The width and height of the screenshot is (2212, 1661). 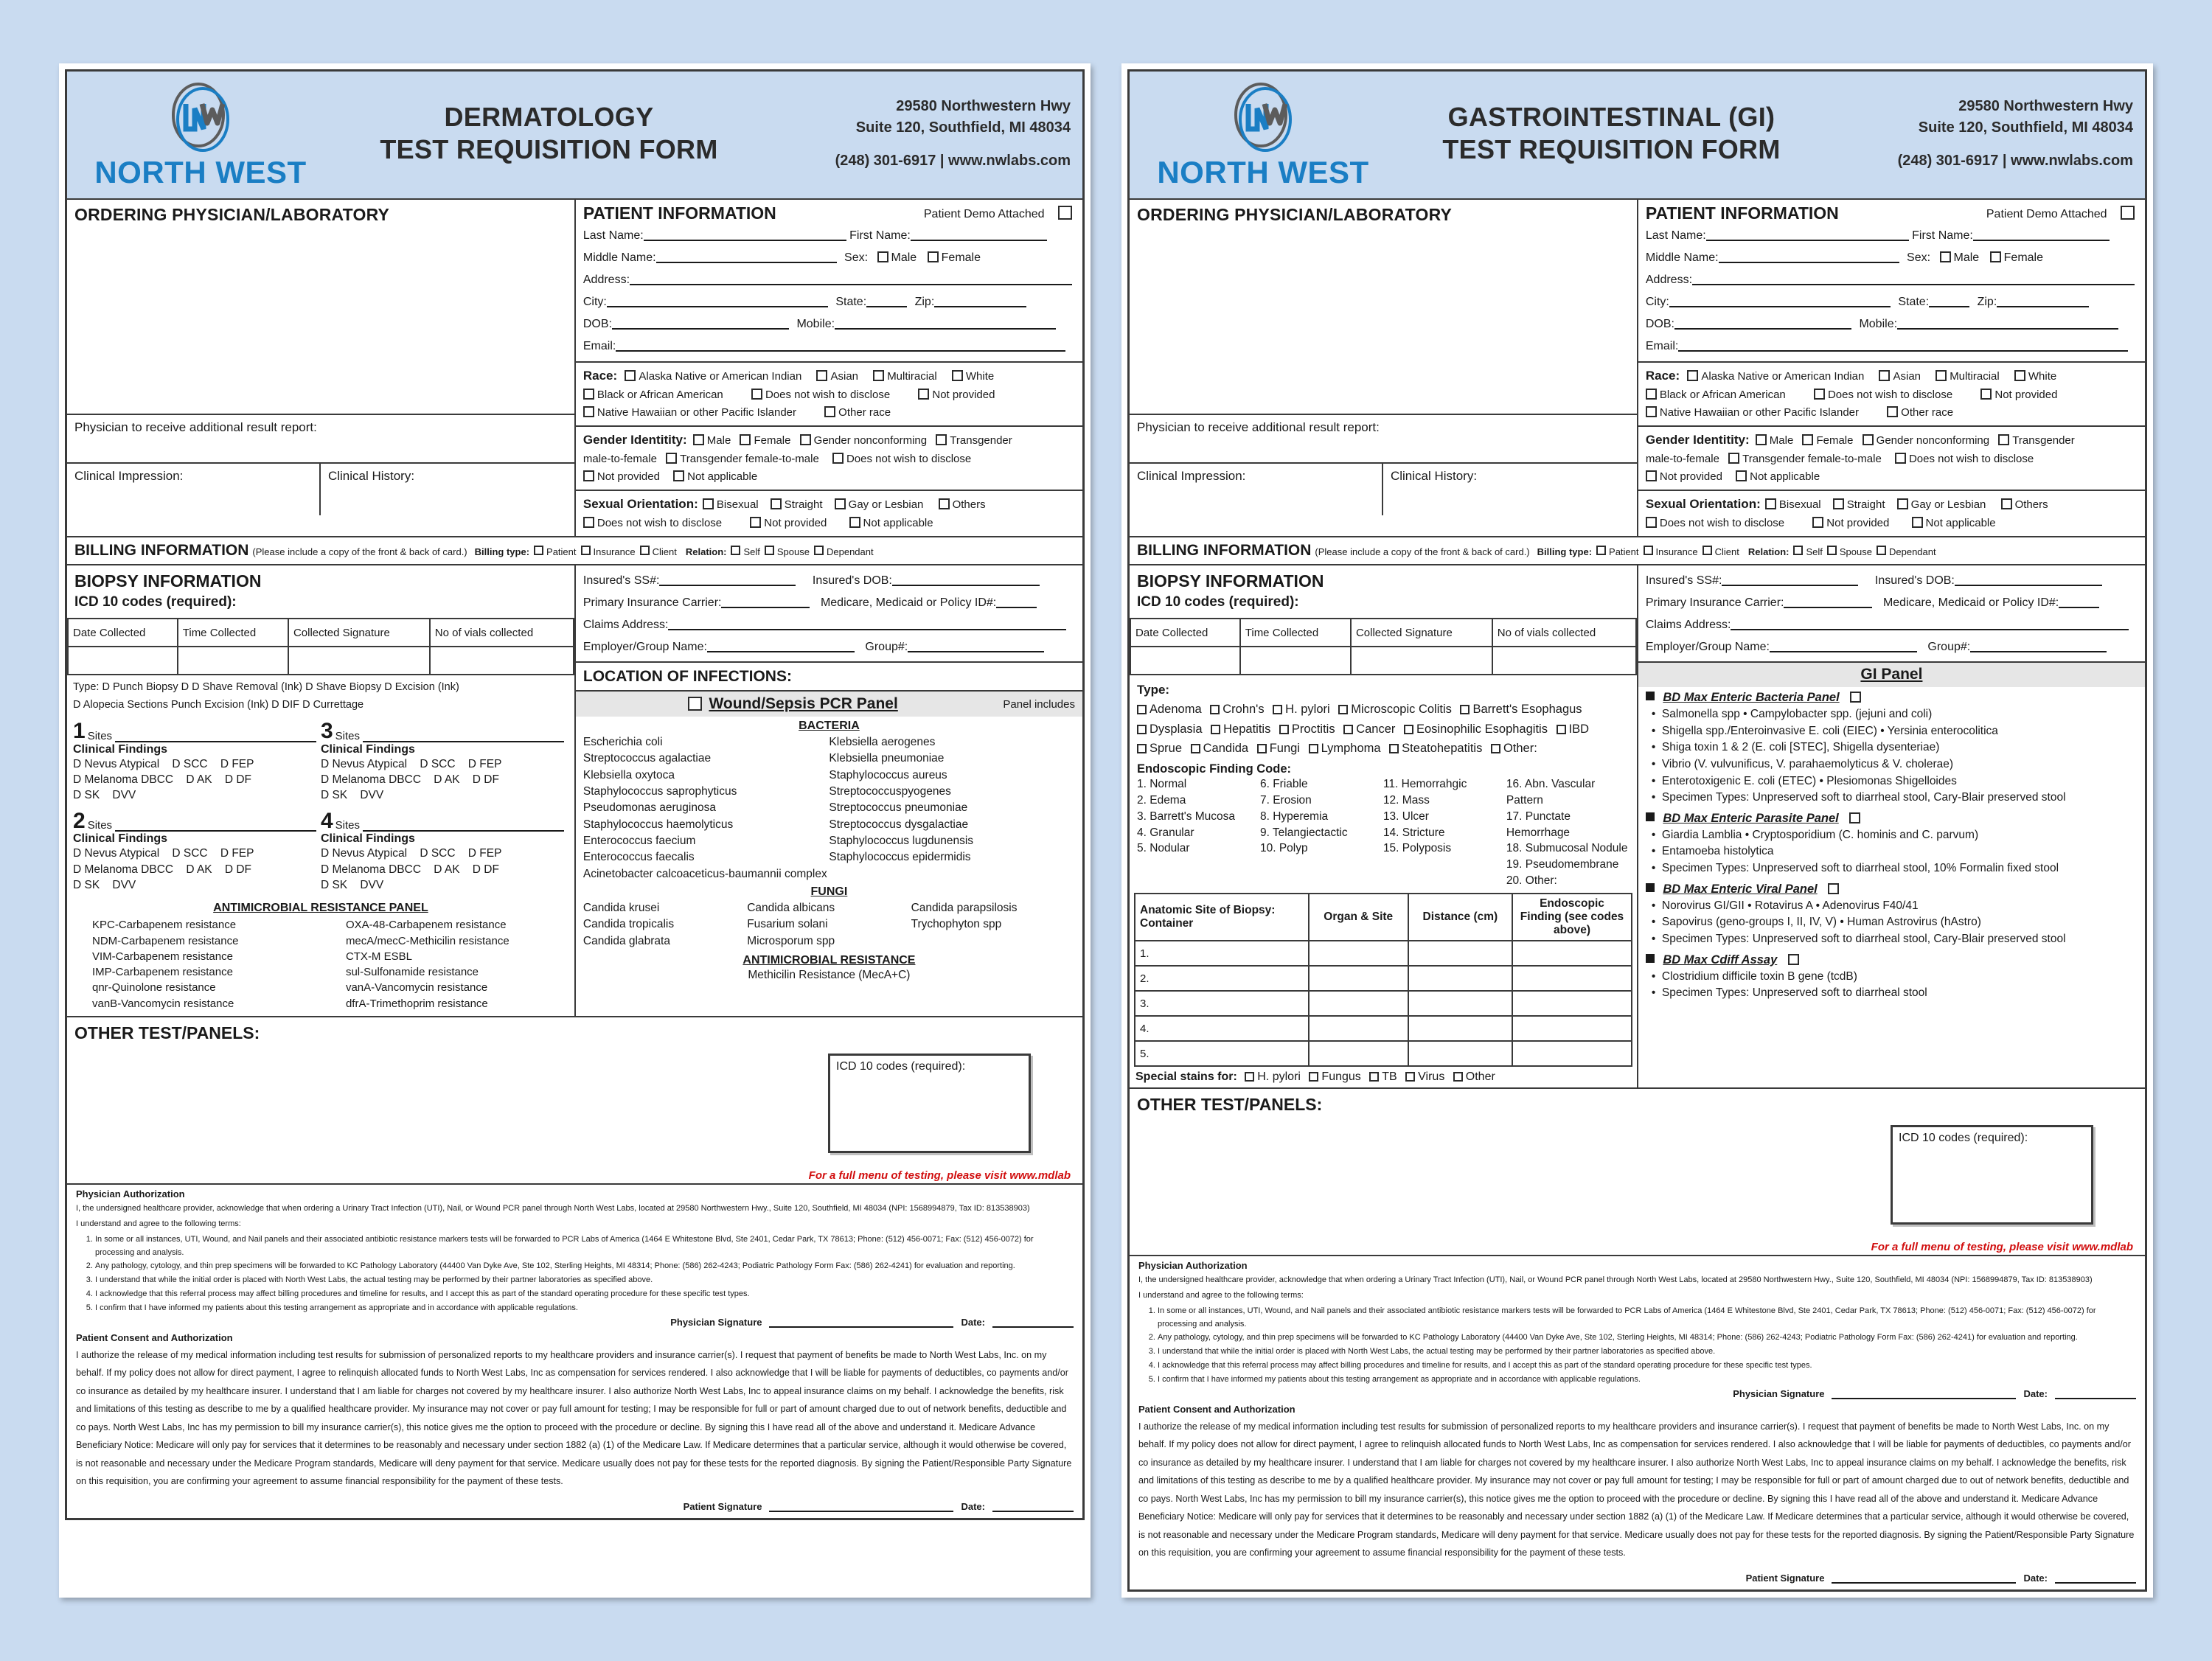 I want to click on bacteria-item: Enterococcus faecalis, so click(x=638, y=857).